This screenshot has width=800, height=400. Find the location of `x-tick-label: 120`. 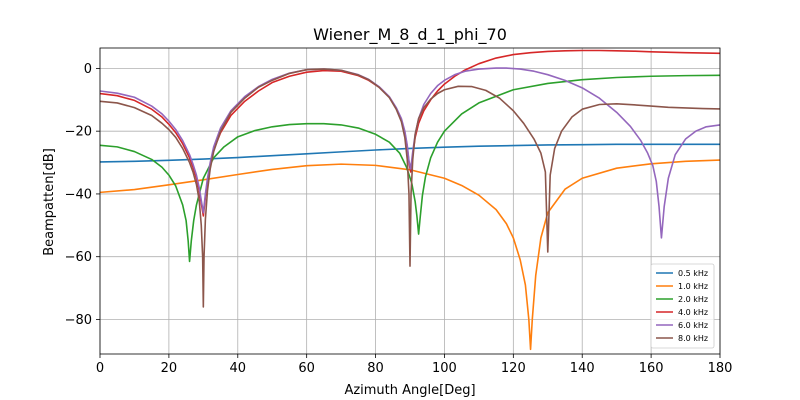

x-tick-label: 120 is located at coordinates (513, 368).